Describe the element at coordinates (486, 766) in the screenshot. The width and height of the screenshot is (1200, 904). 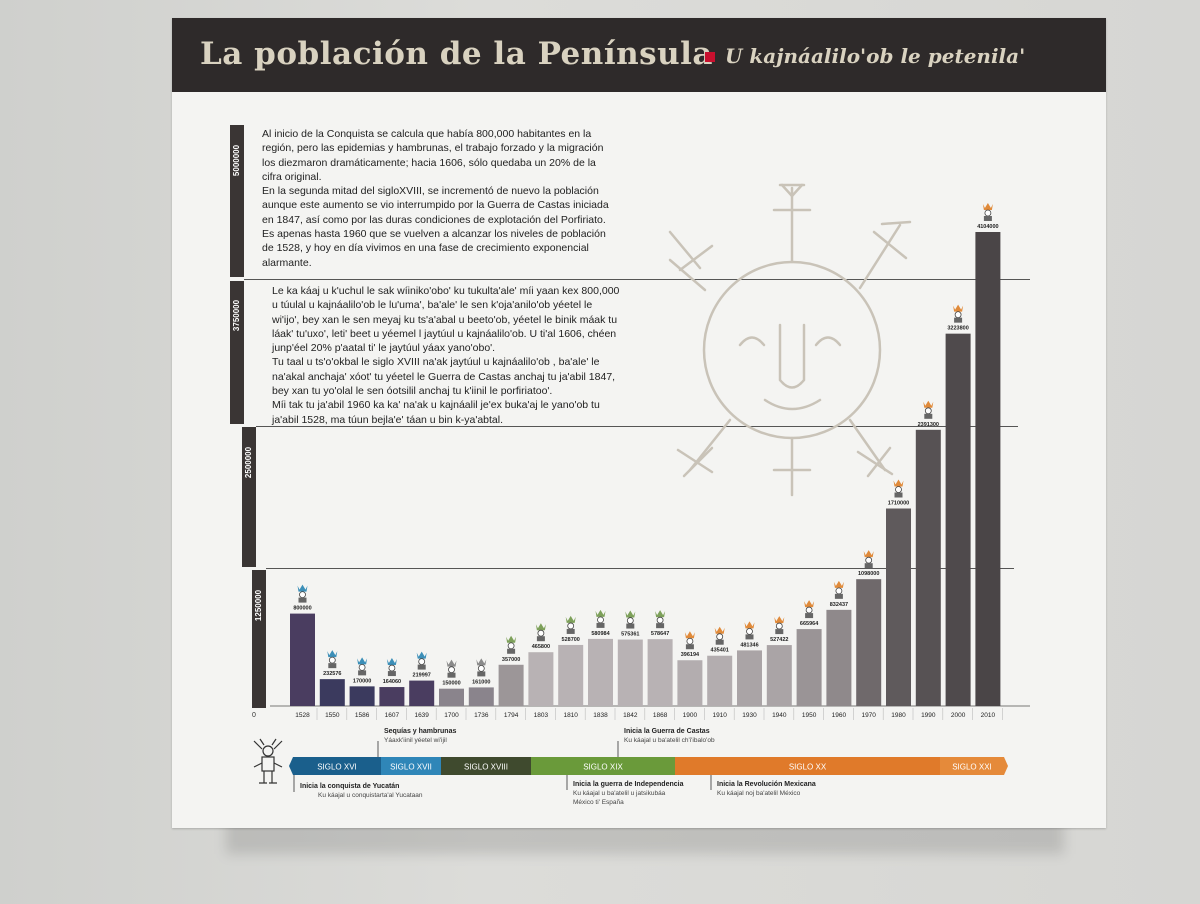
I see `century-segment: SIGLO XVIII` at that location.